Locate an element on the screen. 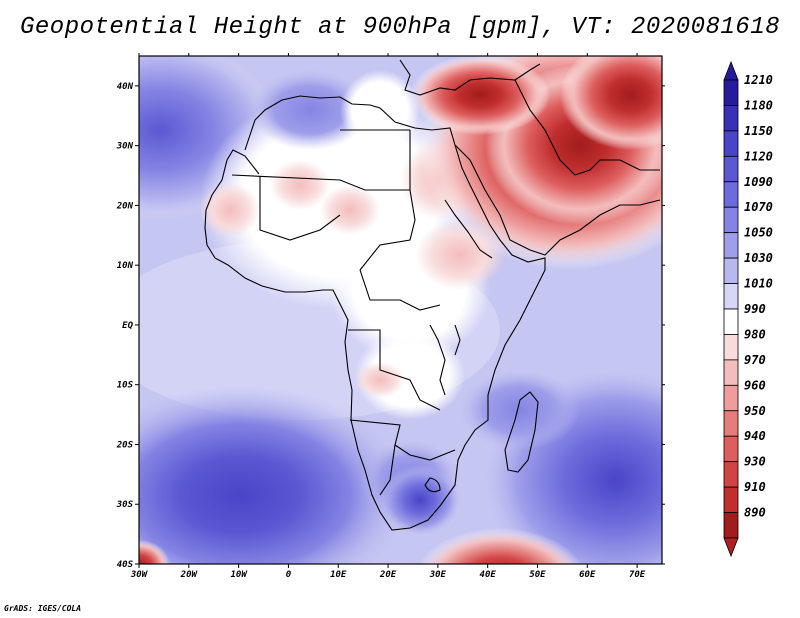  lat-tick-label: 20N is located at coordinates (125, 206).